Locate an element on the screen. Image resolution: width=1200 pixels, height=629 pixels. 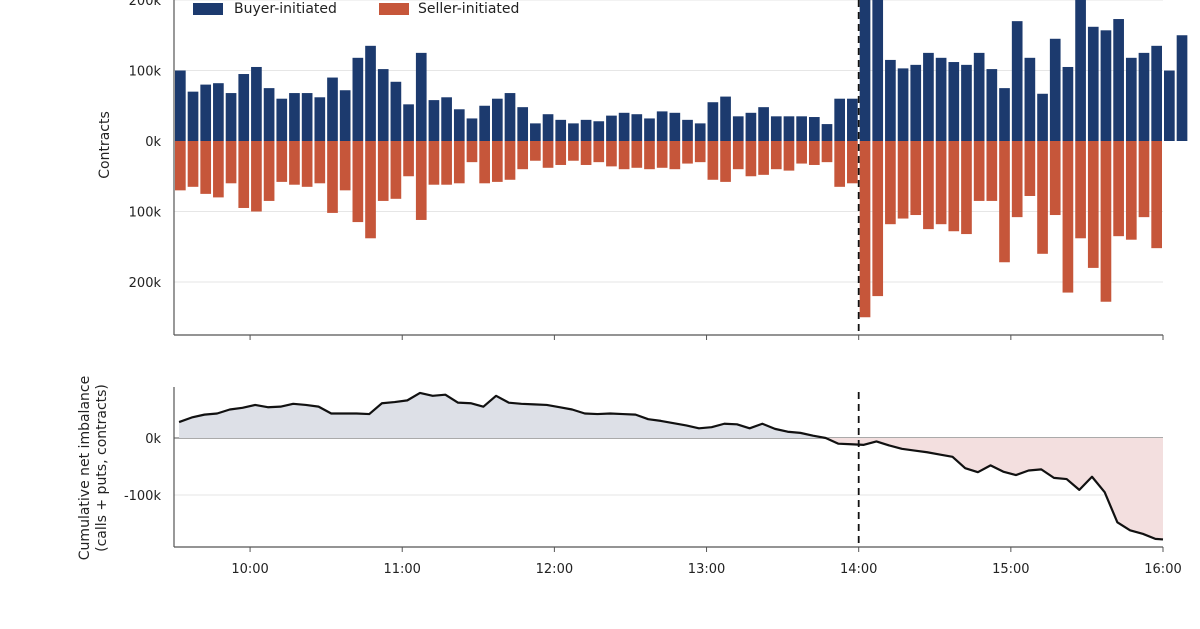
legend-swatch-buyer is located at coordinates (208, 9).